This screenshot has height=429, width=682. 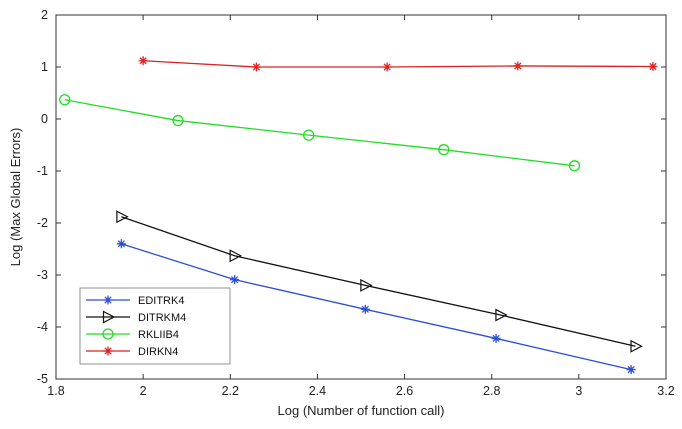 What do you see at coordinates (42, 327) in the screenshot?
I see `y-tick-label: -4` at bounding box center [42, 327].